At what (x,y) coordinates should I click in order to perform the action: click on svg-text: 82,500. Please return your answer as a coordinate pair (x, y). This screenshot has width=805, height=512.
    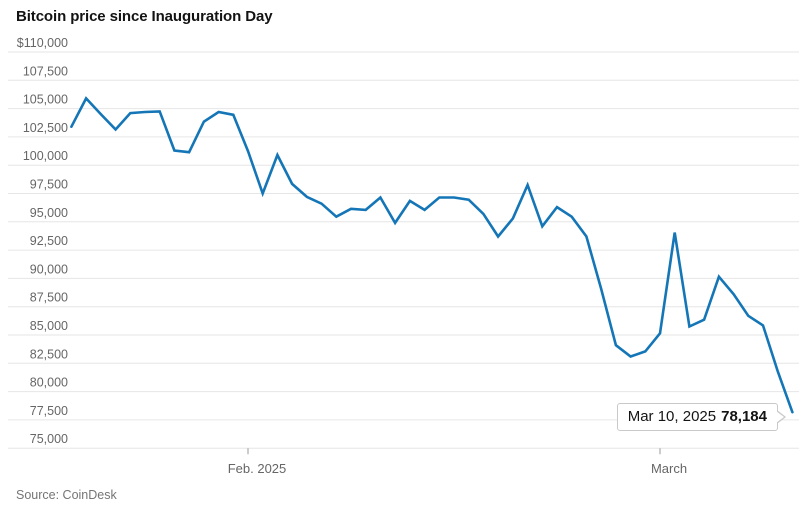
    Looking at the image, I should click on (49, 354).